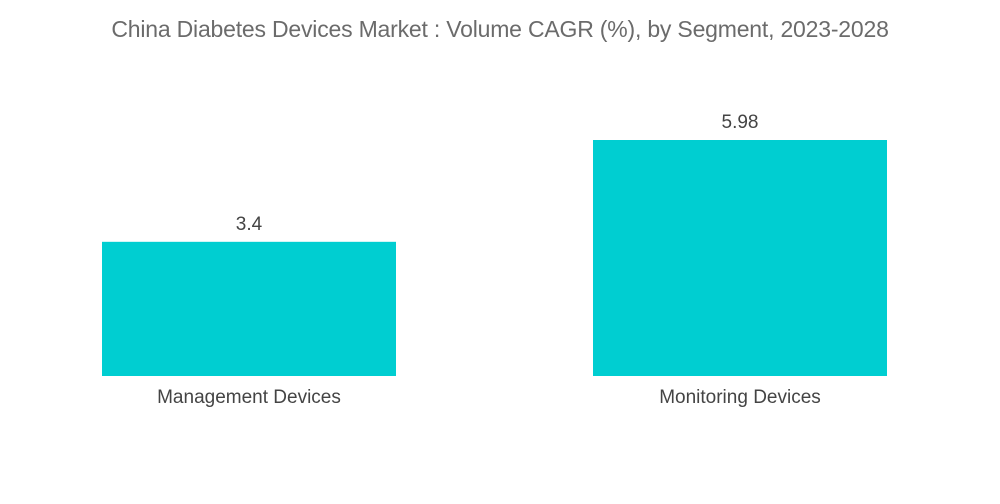  I want to click on data-label: 5.98, so click(740, 122).